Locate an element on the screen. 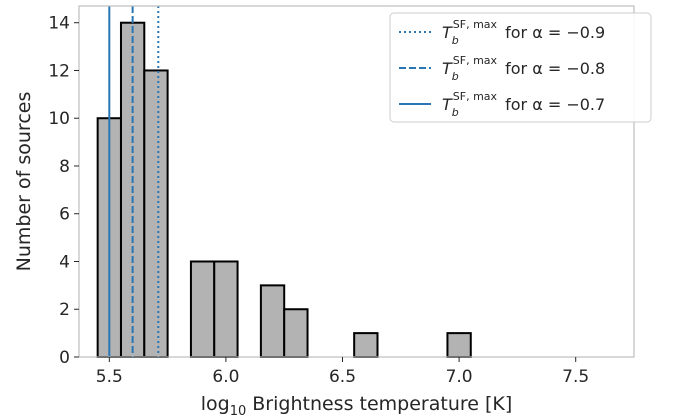  legend-label: Tb SF, max for α = −0.9 is located at coordinates (523, 32).